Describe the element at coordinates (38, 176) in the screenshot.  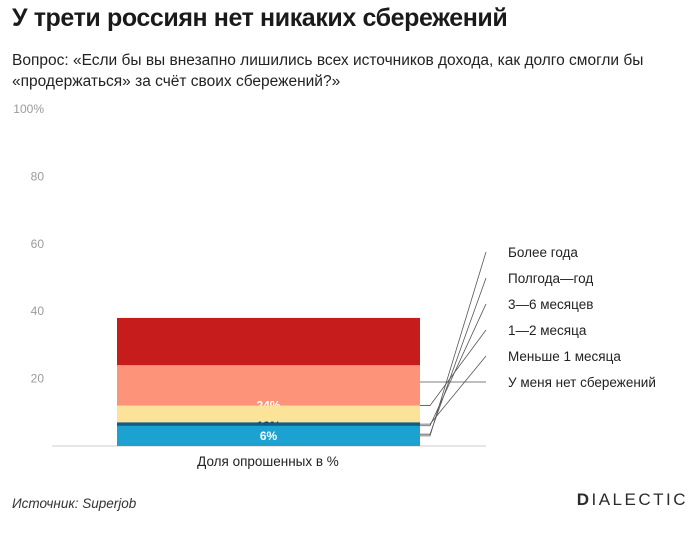
I see `y-tick-label: 80` at that location.